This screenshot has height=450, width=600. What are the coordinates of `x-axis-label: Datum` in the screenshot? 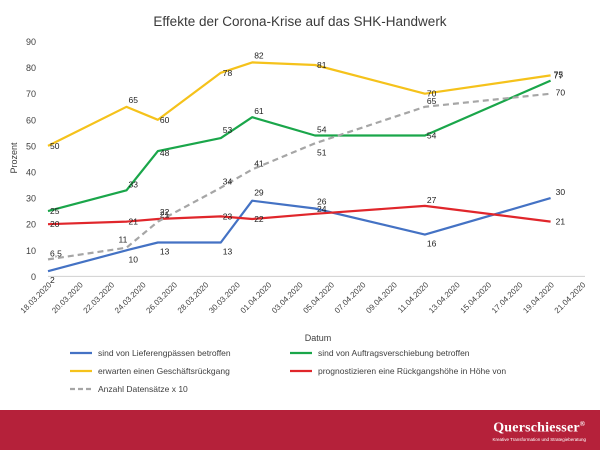 It's located at (318, 338).